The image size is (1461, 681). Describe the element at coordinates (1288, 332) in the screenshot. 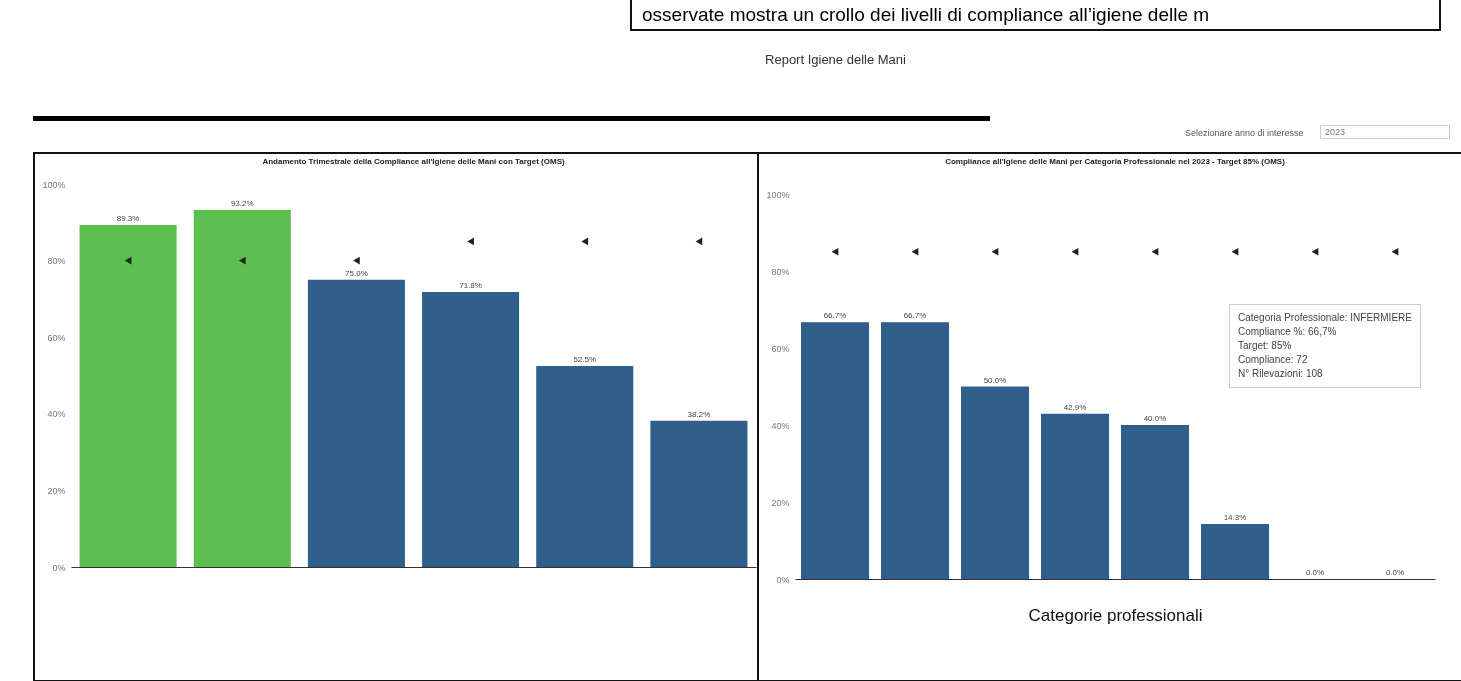

I see `annotation: Compliance %: 66,7%` at that location.